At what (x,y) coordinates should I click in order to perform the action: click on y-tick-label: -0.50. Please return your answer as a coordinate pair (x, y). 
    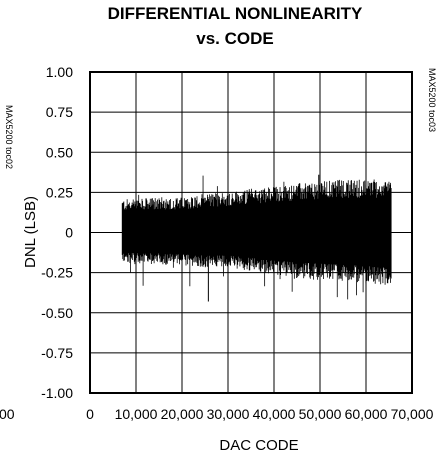
    Looking at the image, I should click on (57, 313).